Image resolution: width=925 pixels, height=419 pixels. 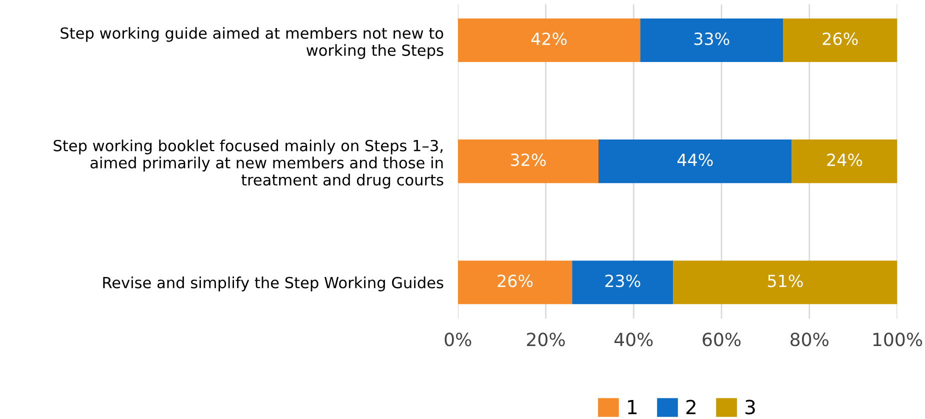 What do you see at coordinates (546, 339) in the screenshot?
I see `x-tick-label: 20%` at bounding box center [546, 339].